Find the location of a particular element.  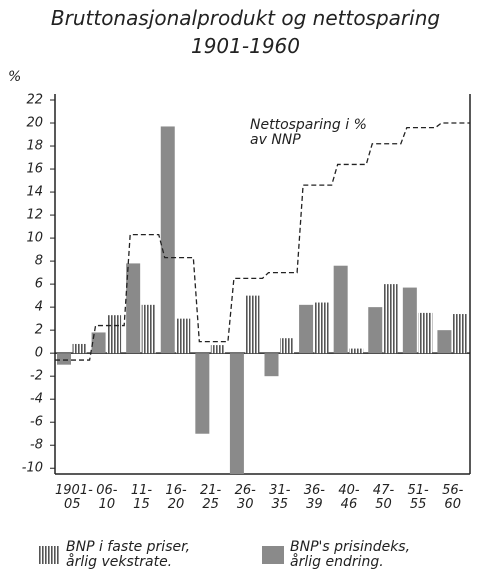

x-tick-label: 40- 46 is located at coordinates (349, 497).